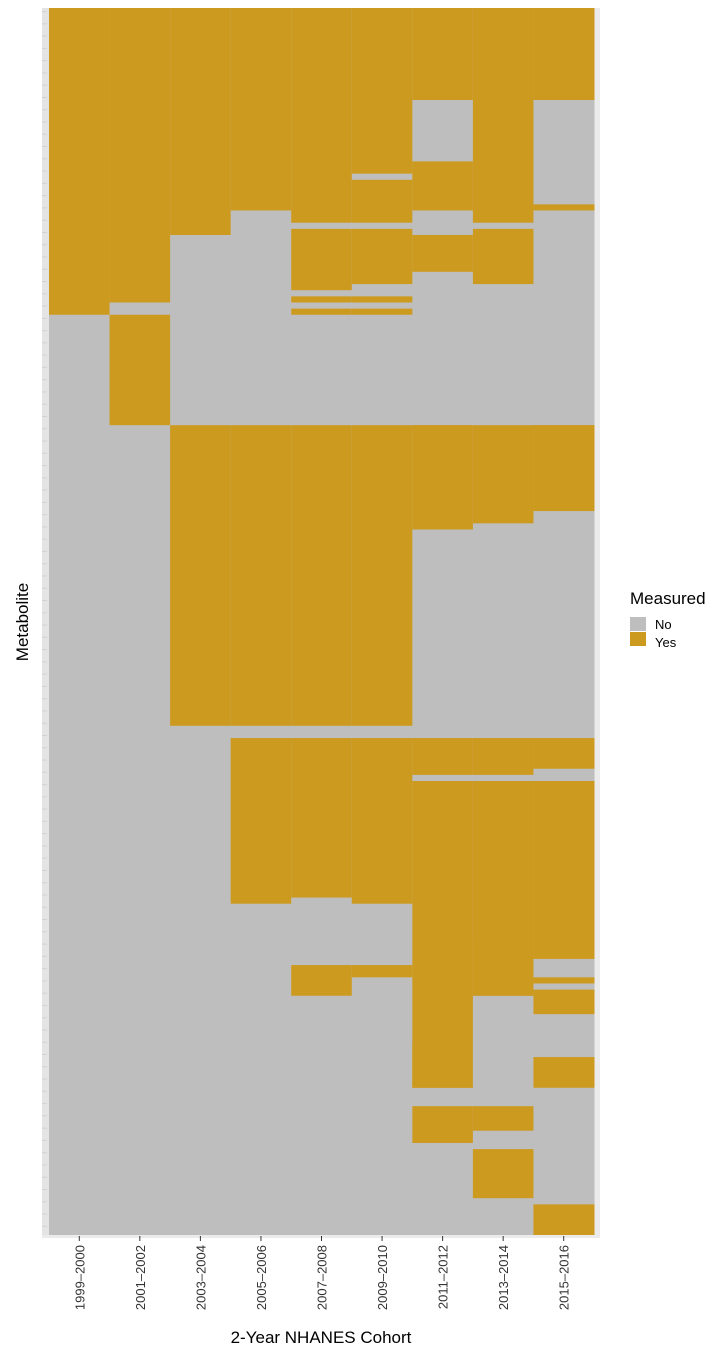  I want to click on x-tick-label: 2007–2008, so click(322, 1277).